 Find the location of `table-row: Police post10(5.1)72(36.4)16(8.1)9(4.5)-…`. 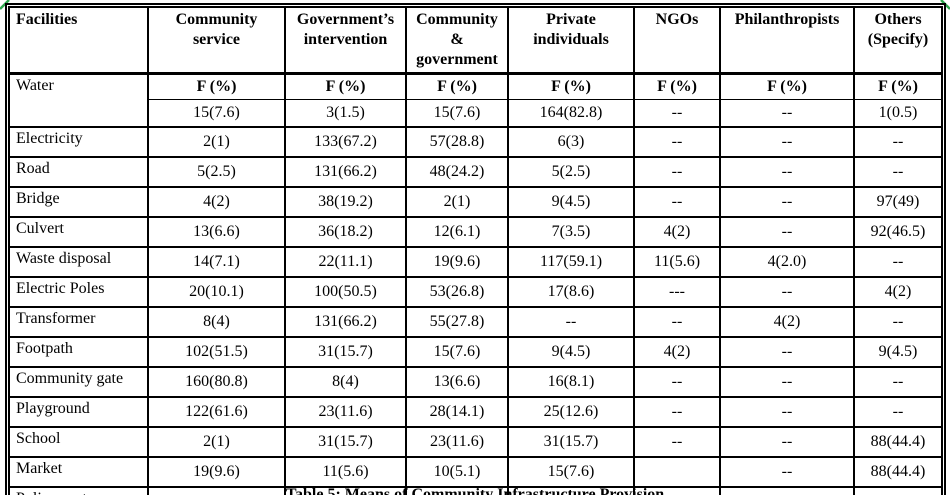

table-row: Police post10(5.1)72(36.4)16(8.1)9(4.5)-… is located at coordinates (475, 490).